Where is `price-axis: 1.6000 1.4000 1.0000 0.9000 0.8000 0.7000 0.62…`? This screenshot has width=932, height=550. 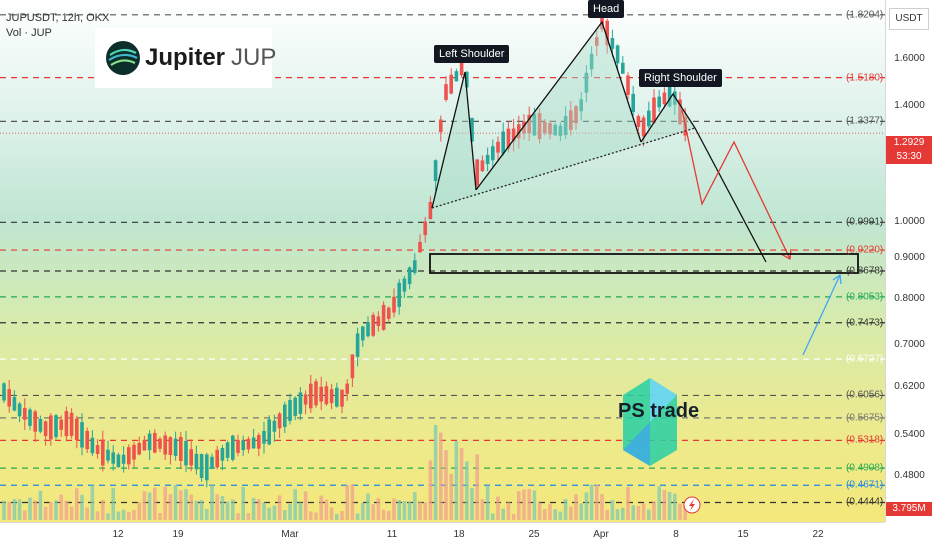 price-axis: 1.6000 1.4000 1.0000 0.9000 0.8000 0.7000 0.62… is located at coordinates (908, 261).